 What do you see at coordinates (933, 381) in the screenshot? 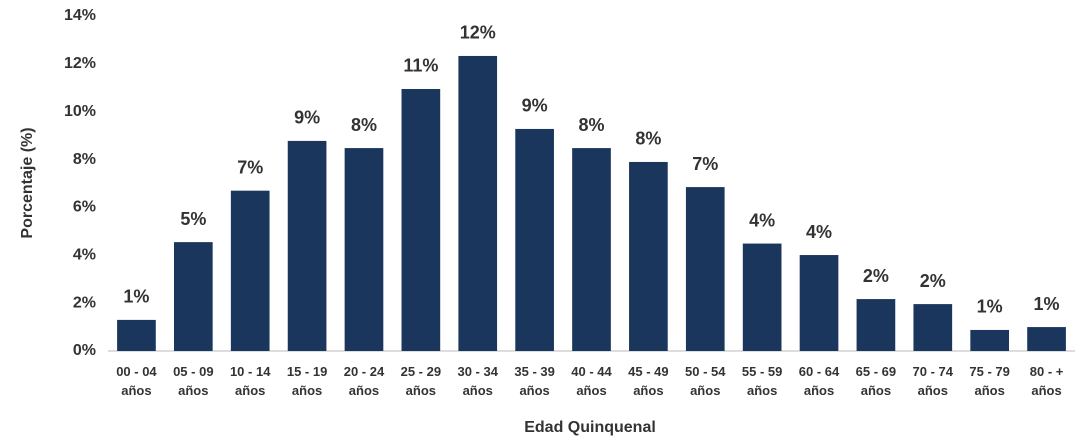
I see `x-tick-label: 70 - 74 años` at bounding box center [933, 381].